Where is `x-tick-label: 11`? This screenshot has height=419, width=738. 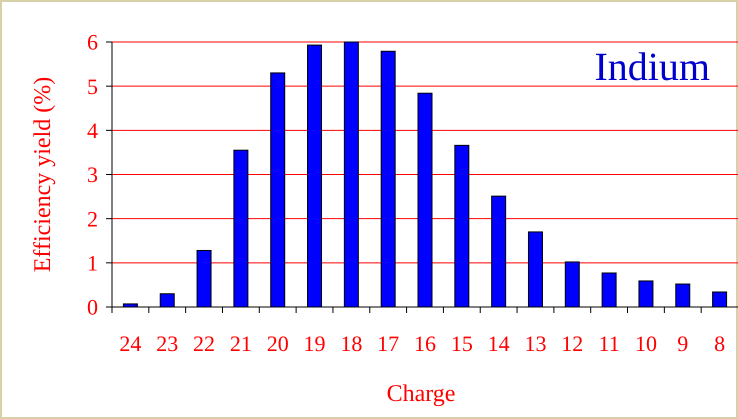
x-tick-label: 11 is located at coordinates (609, 343).